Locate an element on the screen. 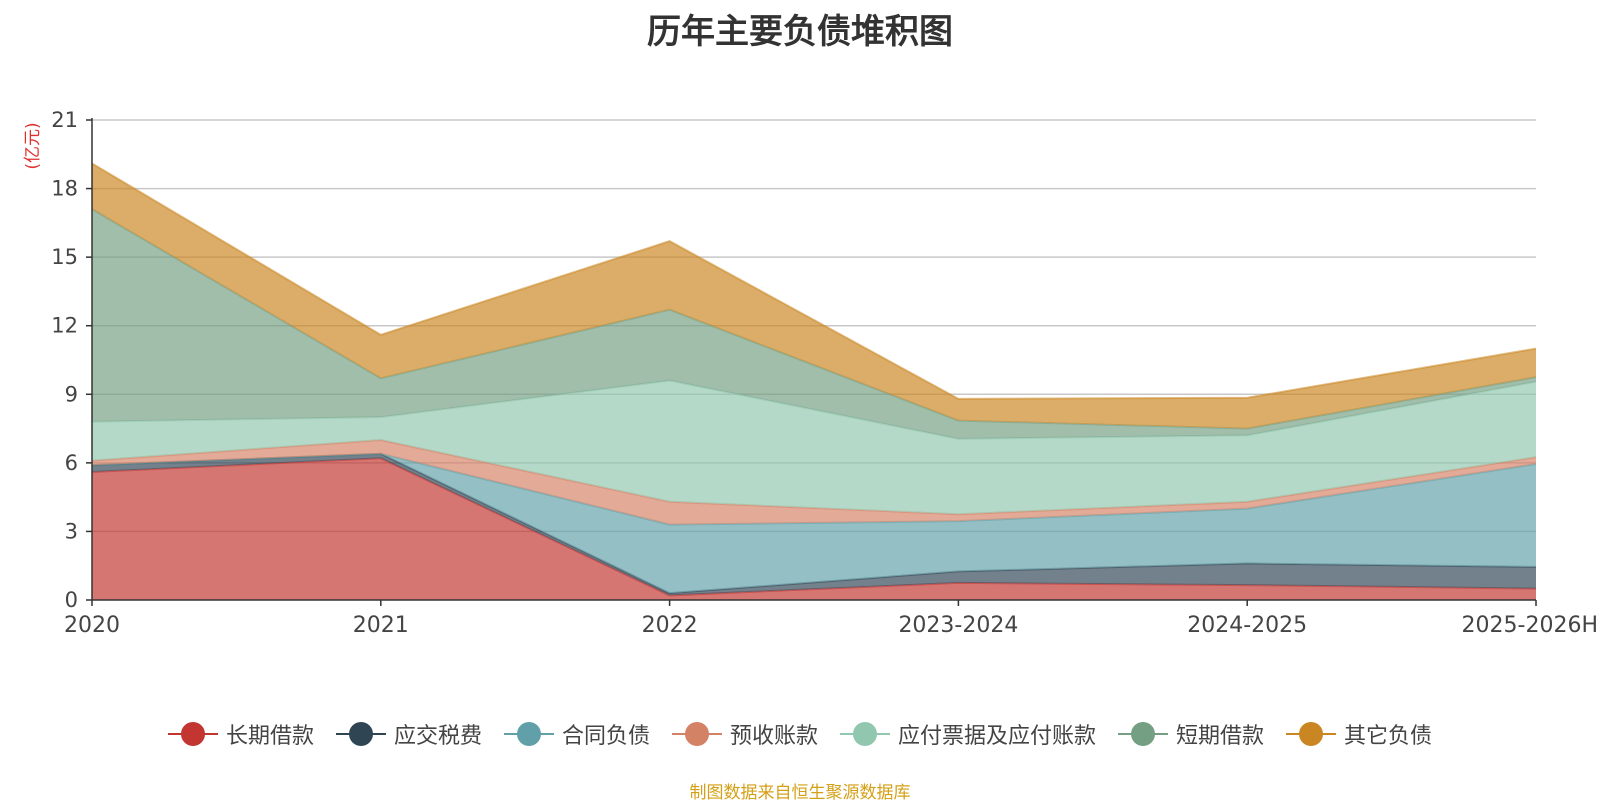  legend-label: 其它负债 is located at coordinates (1388, 736).